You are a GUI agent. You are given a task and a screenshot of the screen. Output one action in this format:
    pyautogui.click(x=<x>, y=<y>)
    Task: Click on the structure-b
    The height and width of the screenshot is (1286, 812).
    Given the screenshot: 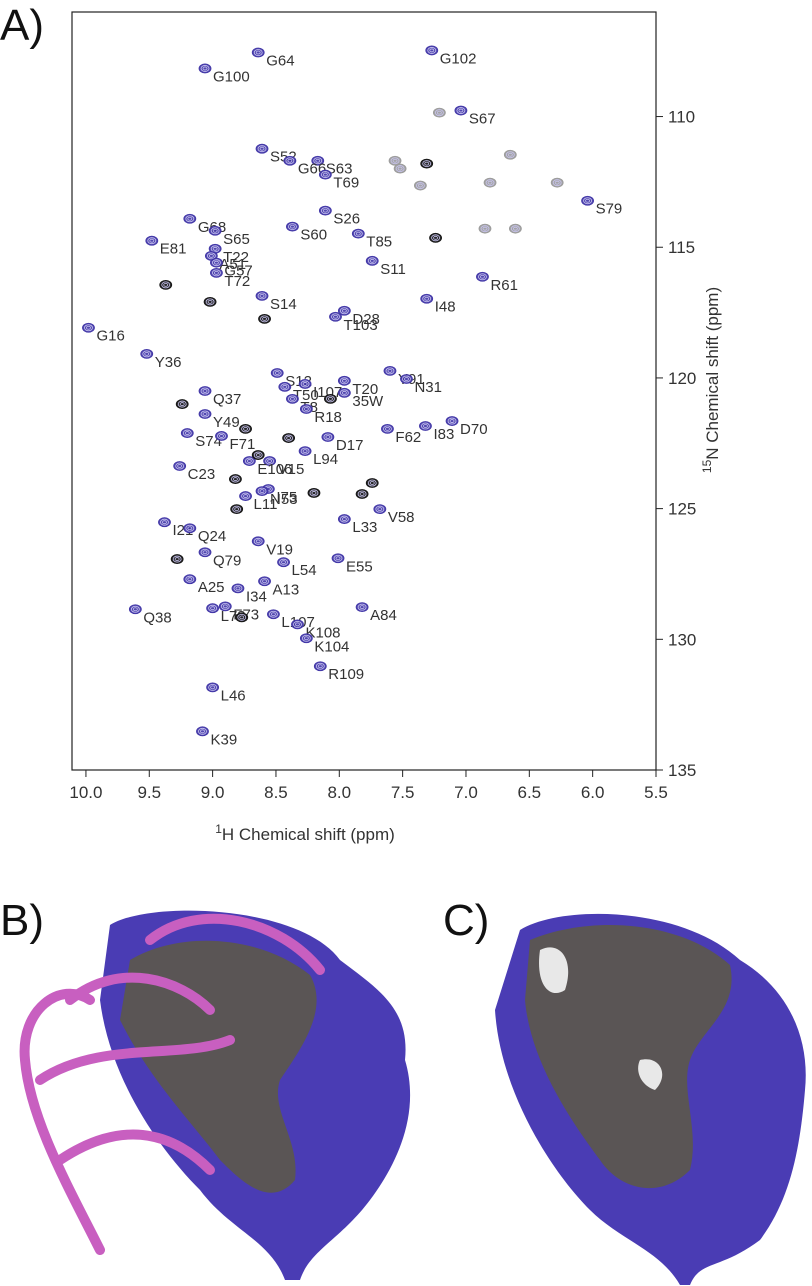 What is the action you would take?
    pyautogui.click(x=215, y=1095)
    